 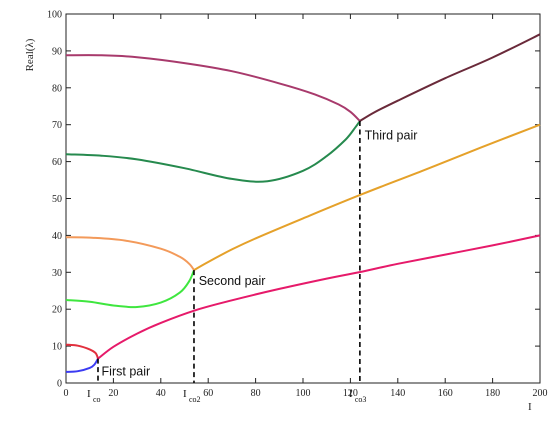 What do you see at coordinates (161, 393) in the screenshot?
I see `x-tick-label: 40` at bounding box center [161, 393].